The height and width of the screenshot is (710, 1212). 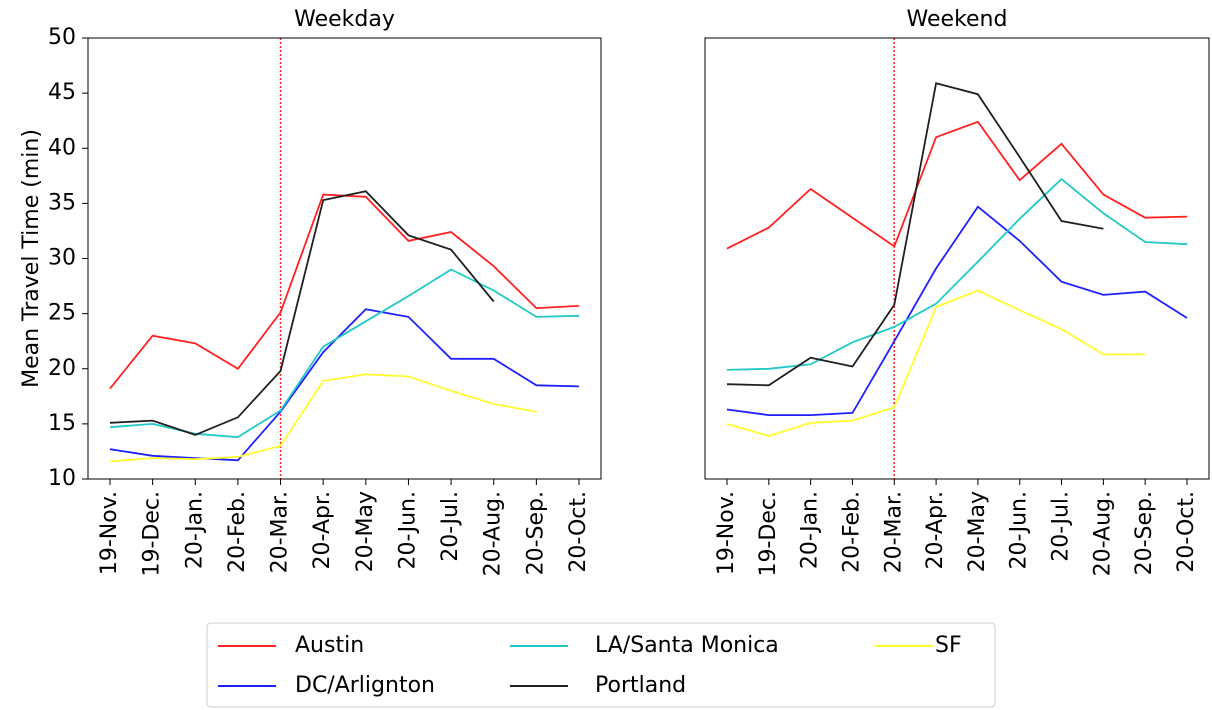 What do you see at coordinates (640, 685) in the screenshot?
I see `legend-label: Portland` at bounding box center [640, 685].